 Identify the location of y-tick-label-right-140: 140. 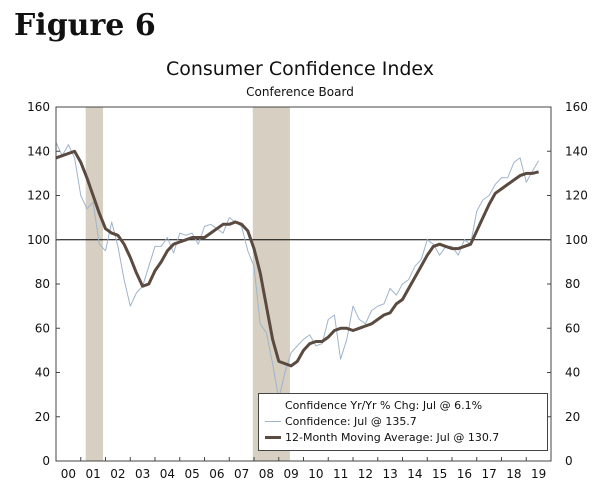
(576, 151).